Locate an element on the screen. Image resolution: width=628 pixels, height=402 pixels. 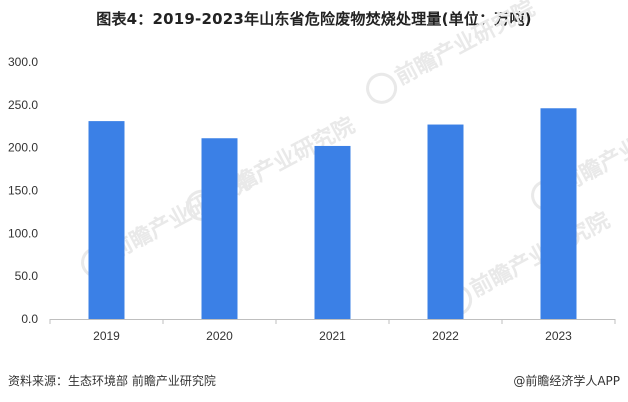
y-tick-label: 0.0 is located at coordinates (29, 319).